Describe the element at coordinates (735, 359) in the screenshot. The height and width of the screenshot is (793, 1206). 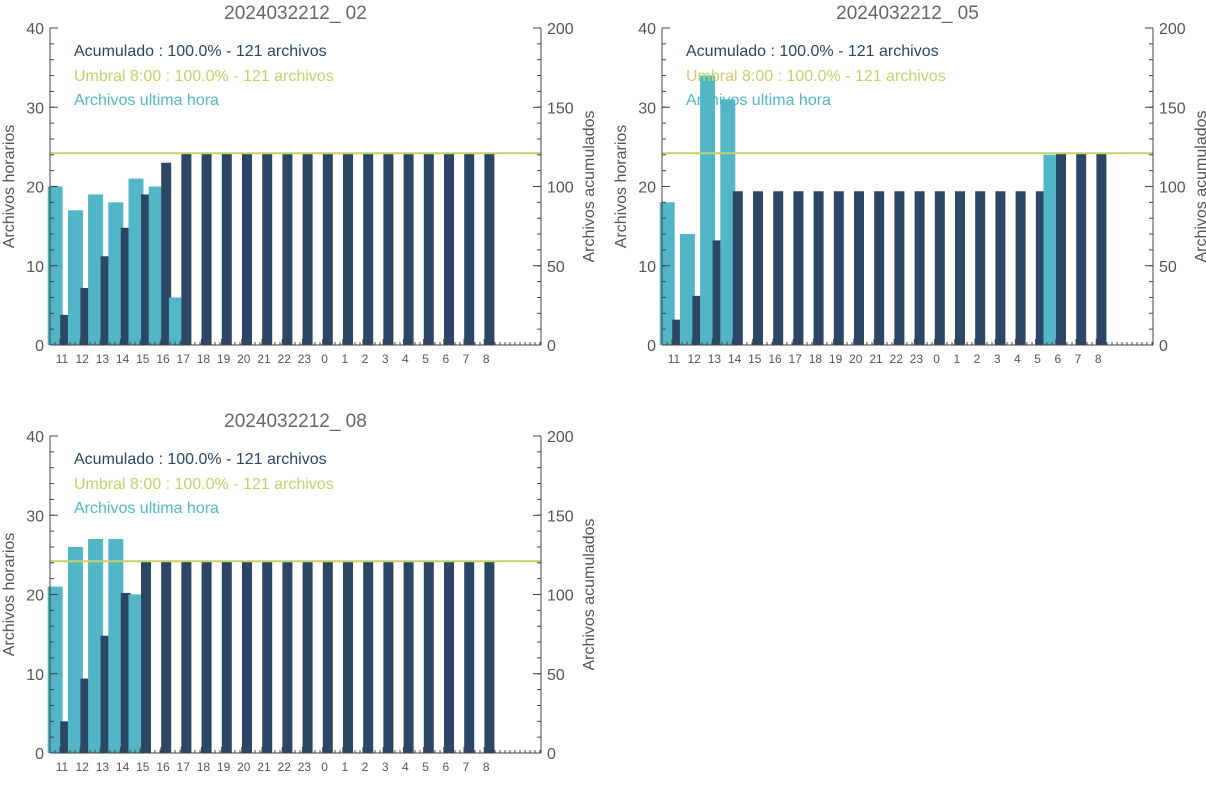
I see `x-tick-label: 14` at that location.